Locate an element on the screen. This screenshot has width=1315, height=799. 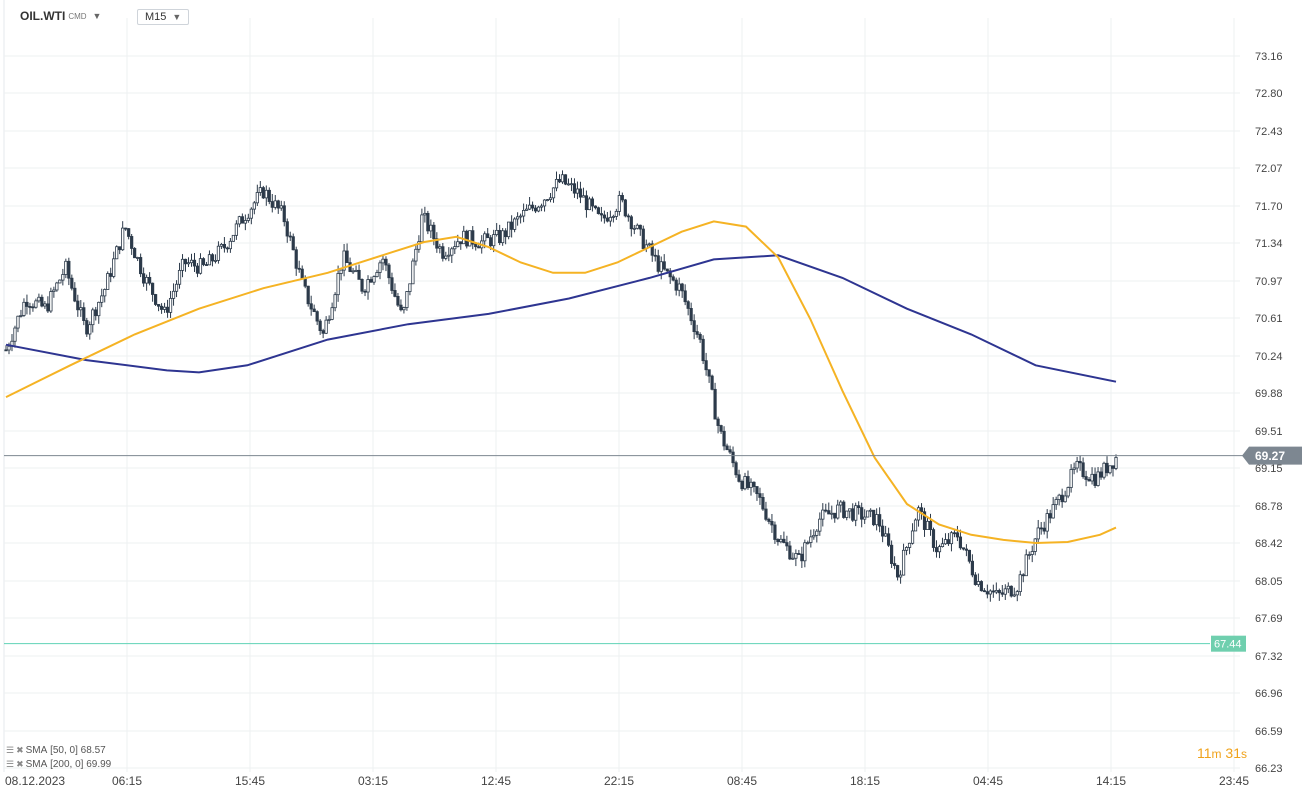
countdown-minutes-unit: m is located at coordinates (1216, 754).